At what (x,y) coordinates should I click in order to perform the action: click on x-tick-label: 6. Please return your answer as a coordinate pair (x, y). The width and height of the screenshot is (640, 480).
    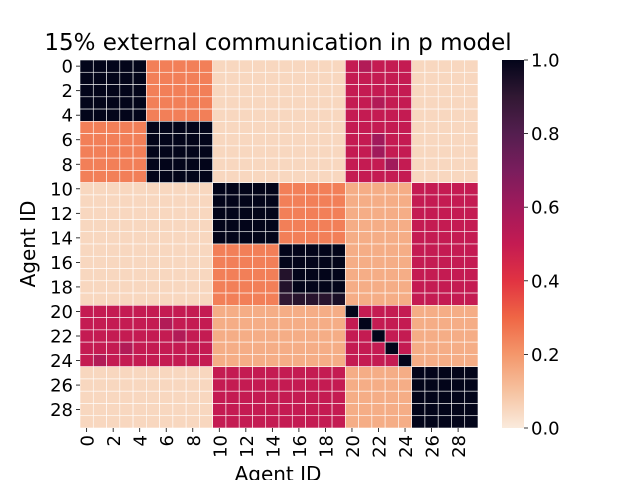
    Looking at the image, I should click on (167, 440).